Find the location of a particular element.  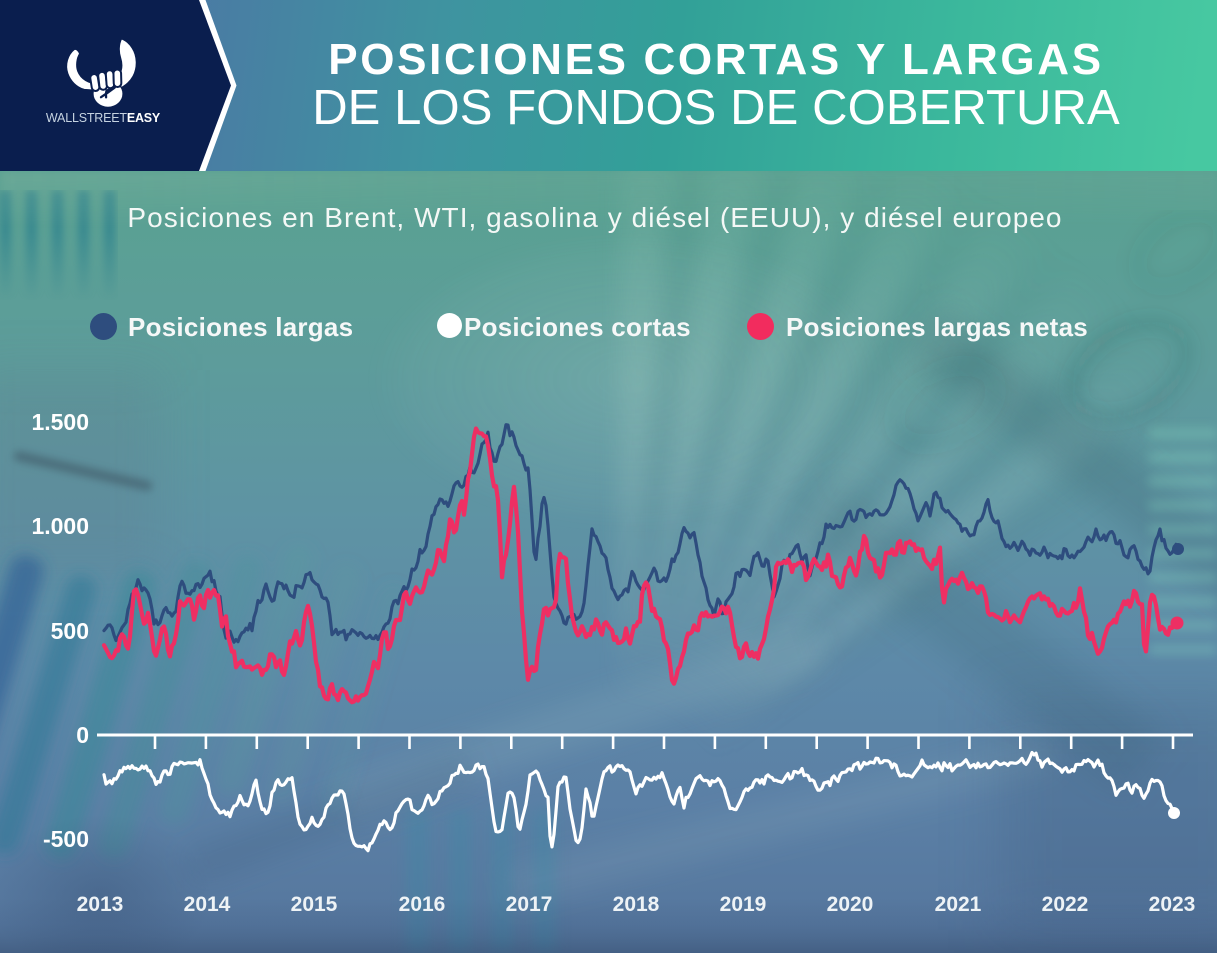

svg-text: 2014 is located at coordinates (207, 904).